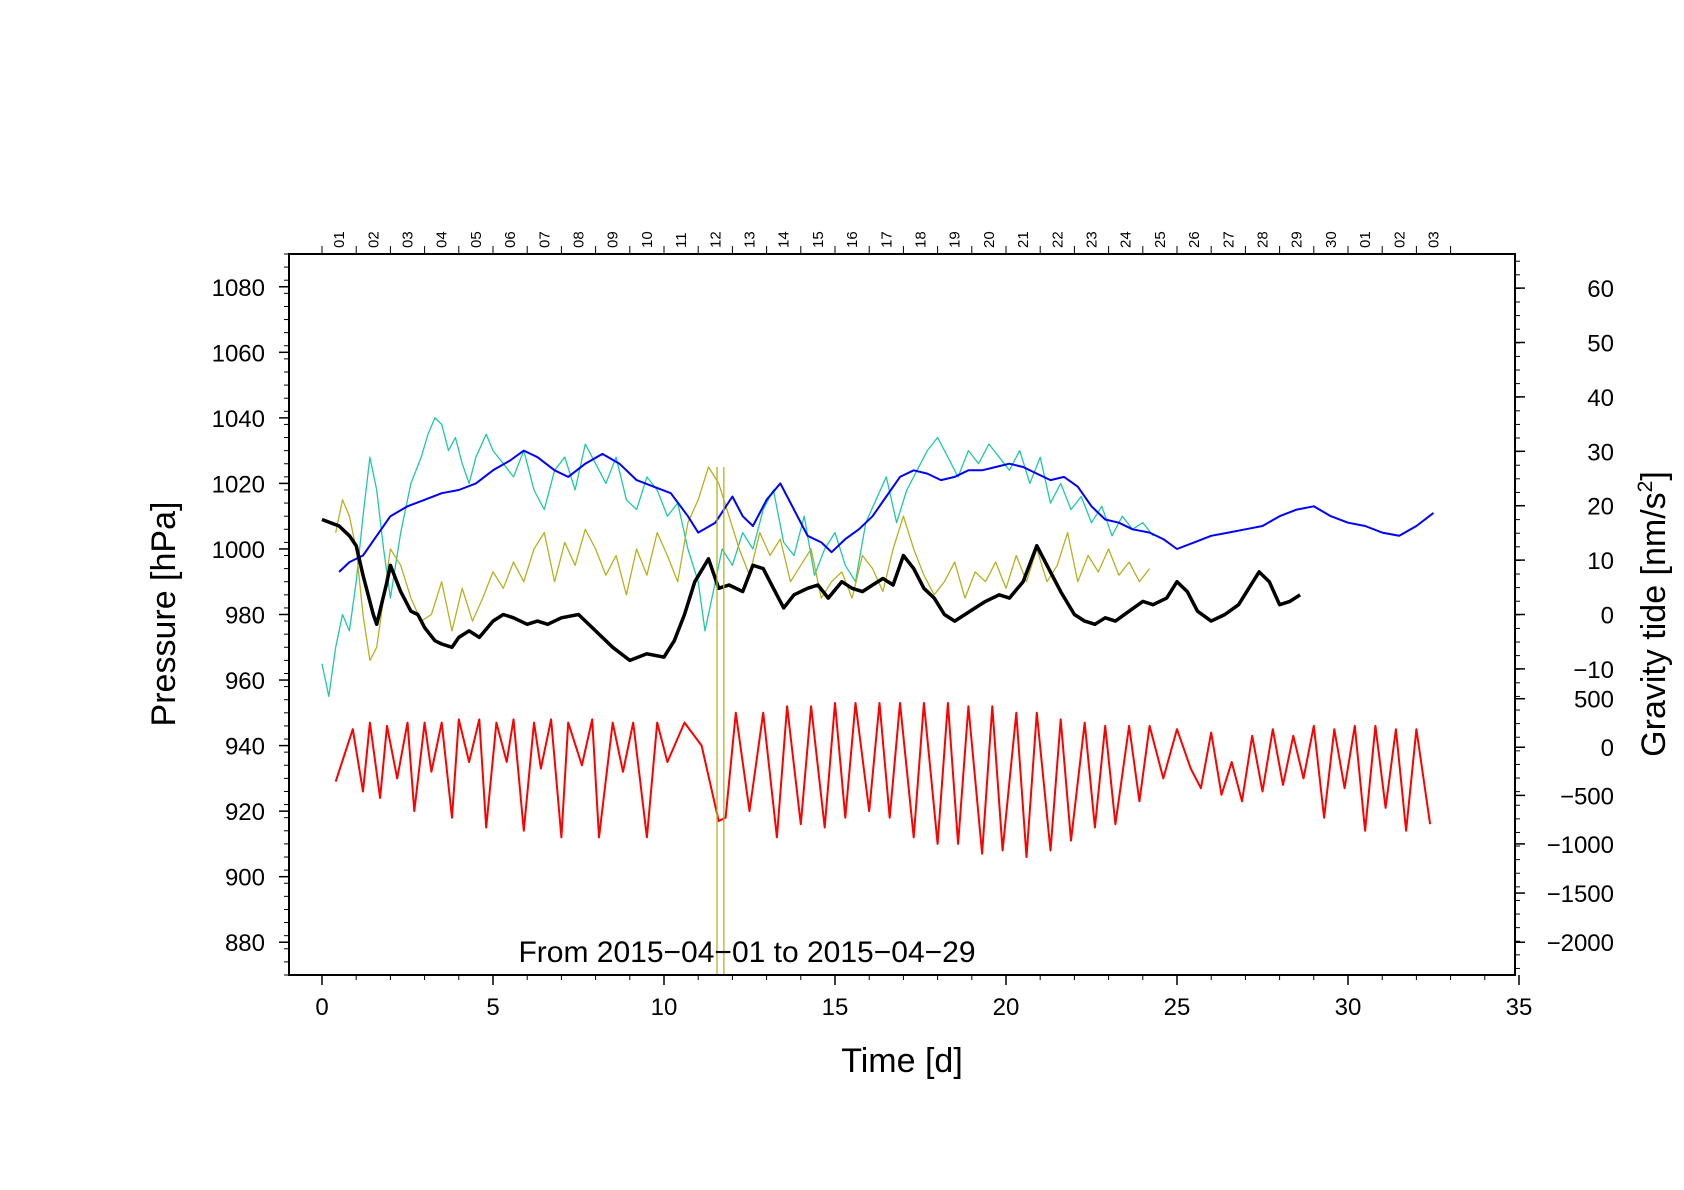 The height and width of the screenshot is (1190, 1684). I want to click on top-day-label: 09, so click(613, 239).